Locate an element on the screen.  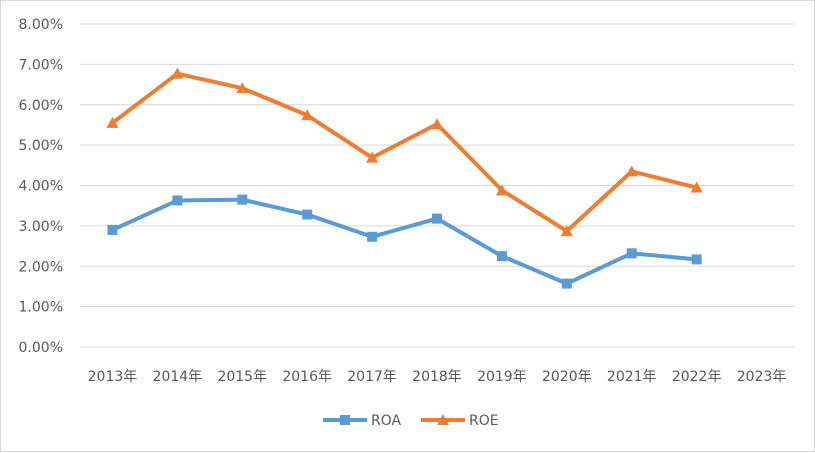
y-tick-label: 5.00% is located at coordinates (41, 146).